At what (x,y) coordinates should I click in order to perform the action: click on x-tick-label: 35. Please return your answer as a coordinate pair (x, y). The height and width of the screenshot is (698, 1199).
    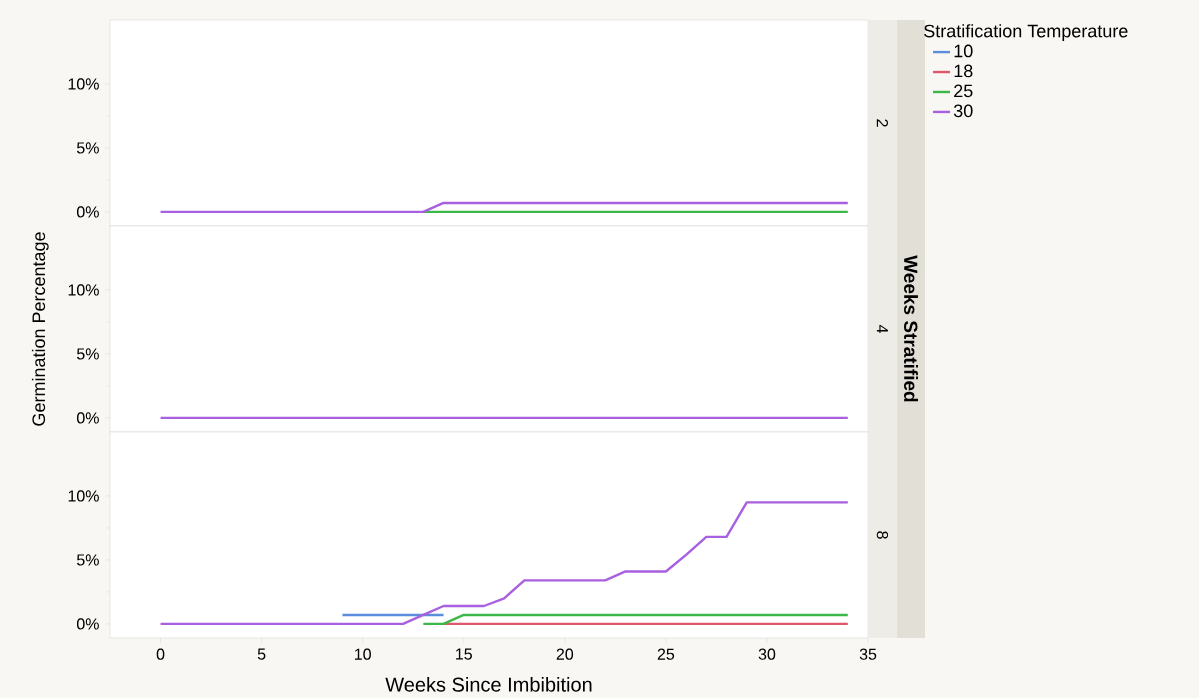
    Looking at the image, I should click on (868, 654).